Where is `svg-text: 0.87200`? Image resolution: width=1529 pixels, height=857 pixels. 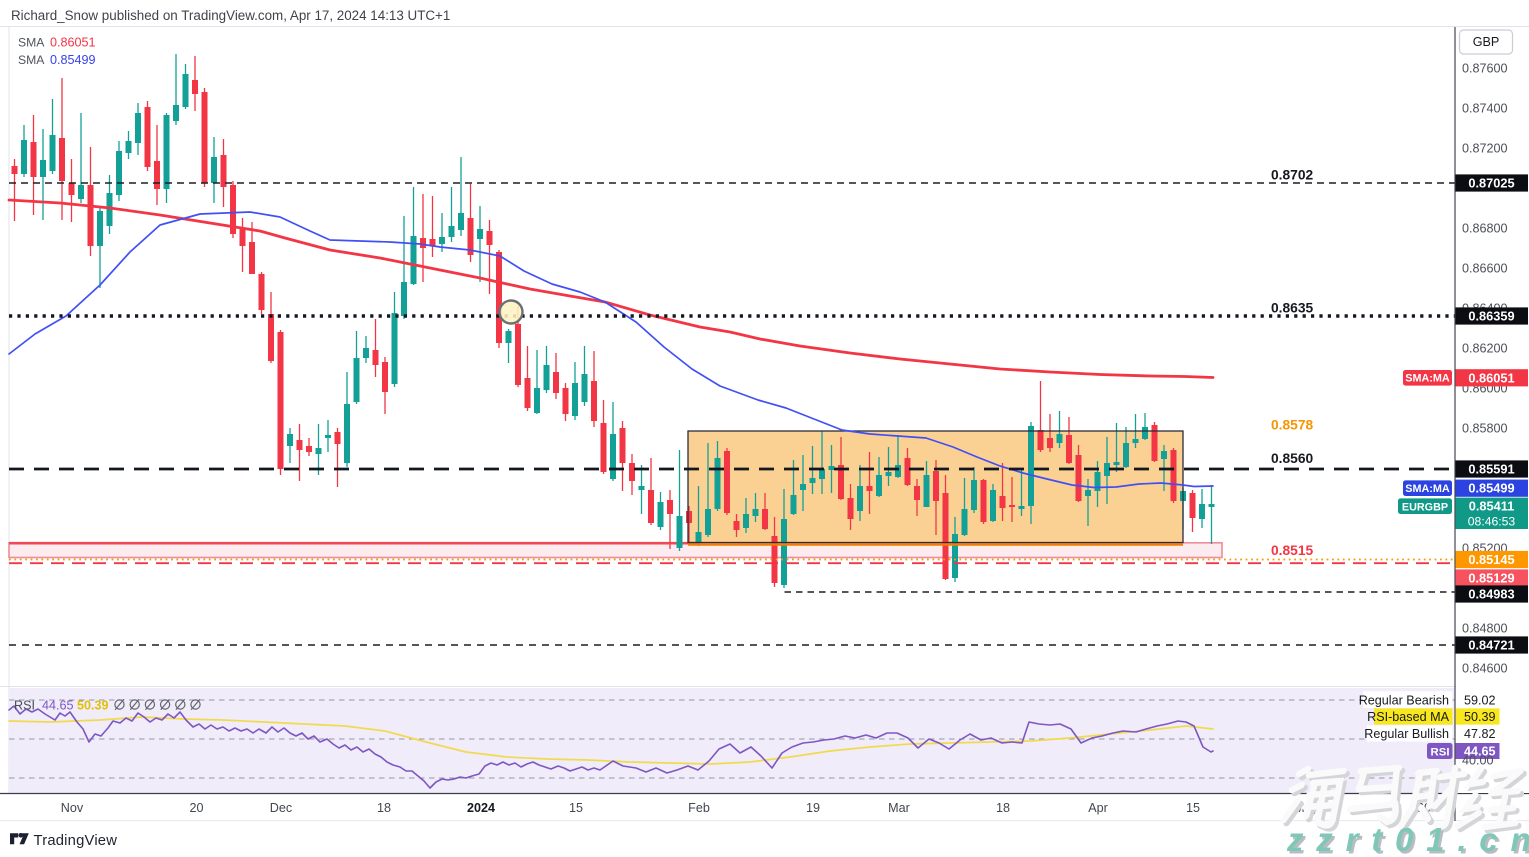 svg-text: 0.87200 is located at coordinates (1485, 148).